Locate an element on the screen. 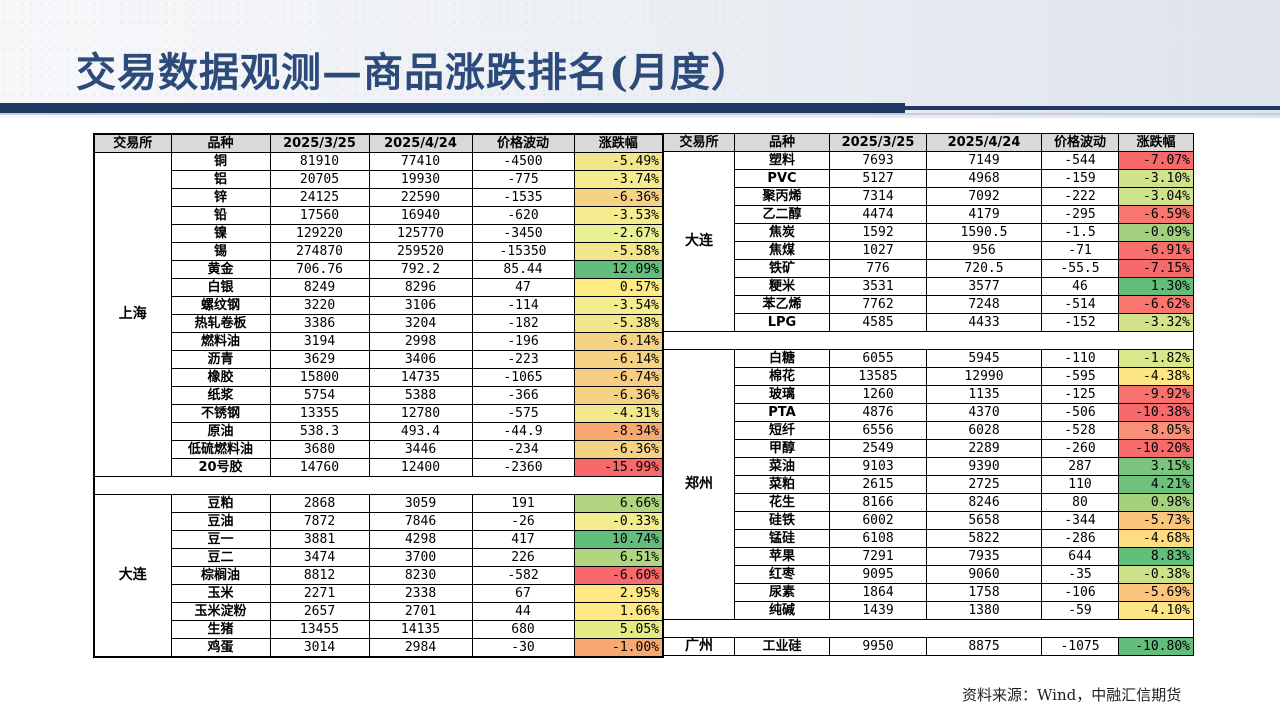 This screenshot has height=720, width=1280. table-row: 乙二醇 4474 4179 -295 -6.59% is located at coordinates (929, 214).